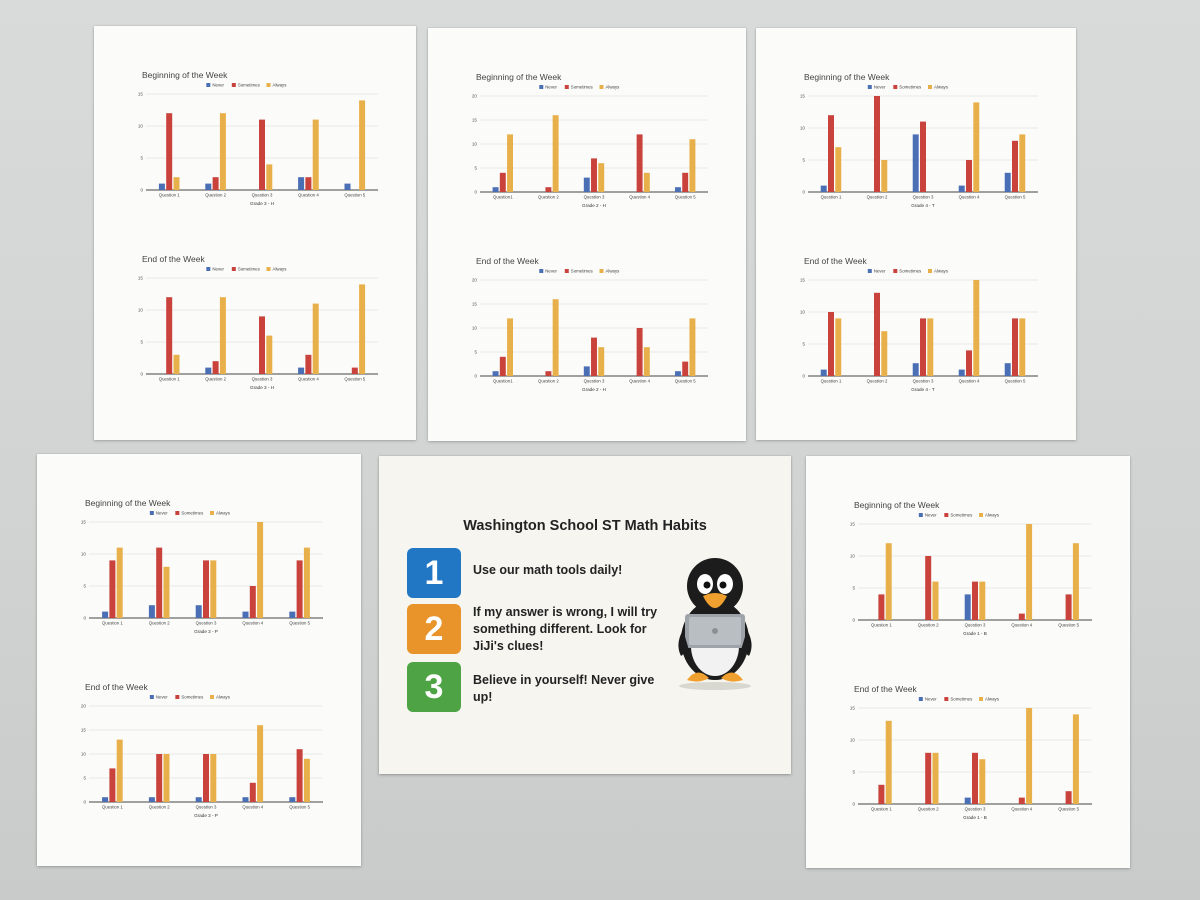 The height and width of the screenshot is (900, 1200). What do you see at coordinates (218, 84) in the screenshot?
I see `chart-a-1-legend-label-0: Never` at bounding box center [218, 84].